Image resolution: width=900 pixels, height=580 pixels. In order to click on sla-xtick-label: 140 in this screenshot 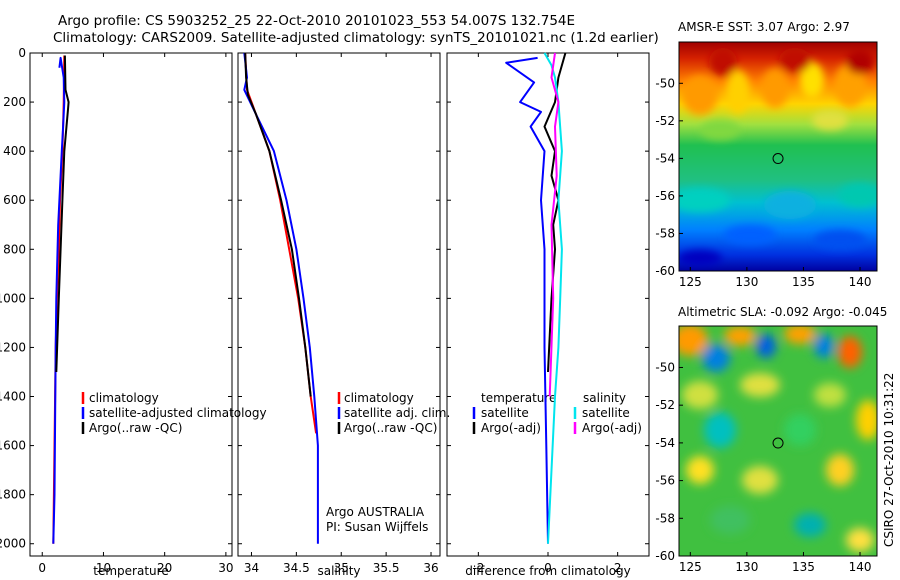, I will do `click(860, 567)`.